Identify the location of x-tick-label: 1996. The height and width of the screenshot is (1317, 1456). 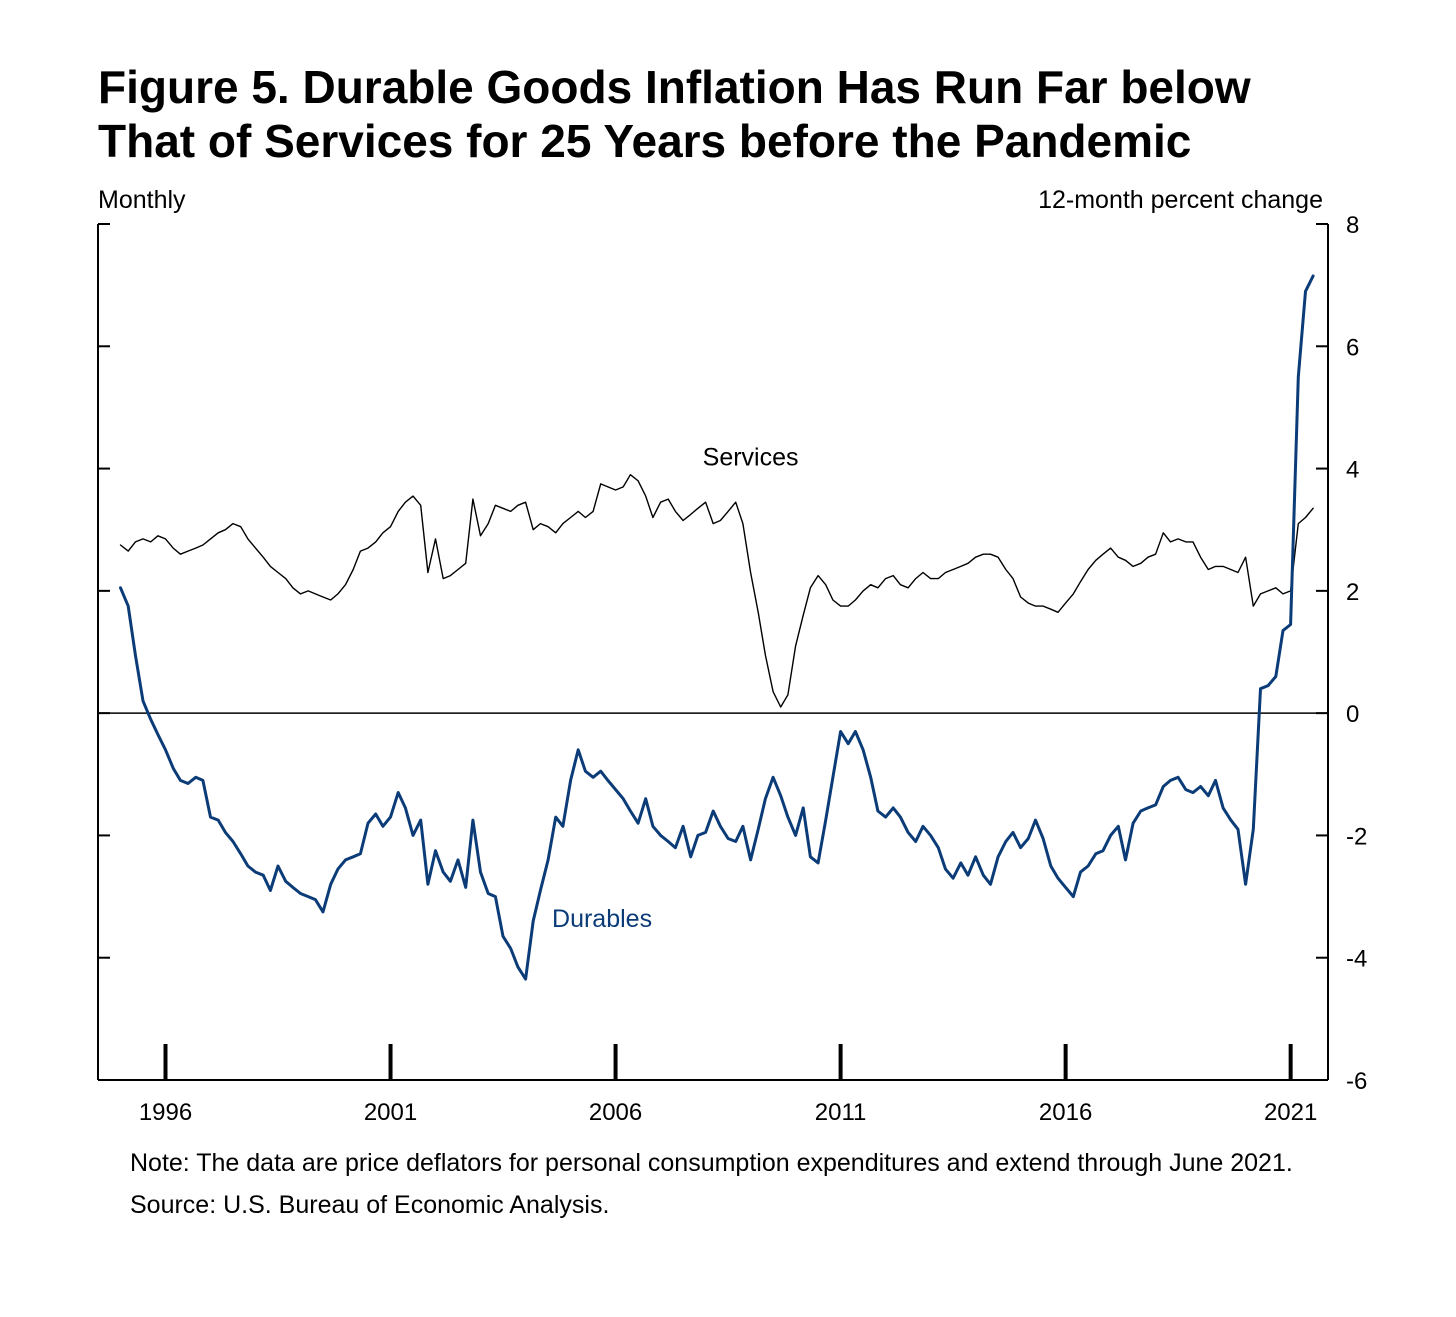
(165, 1112).